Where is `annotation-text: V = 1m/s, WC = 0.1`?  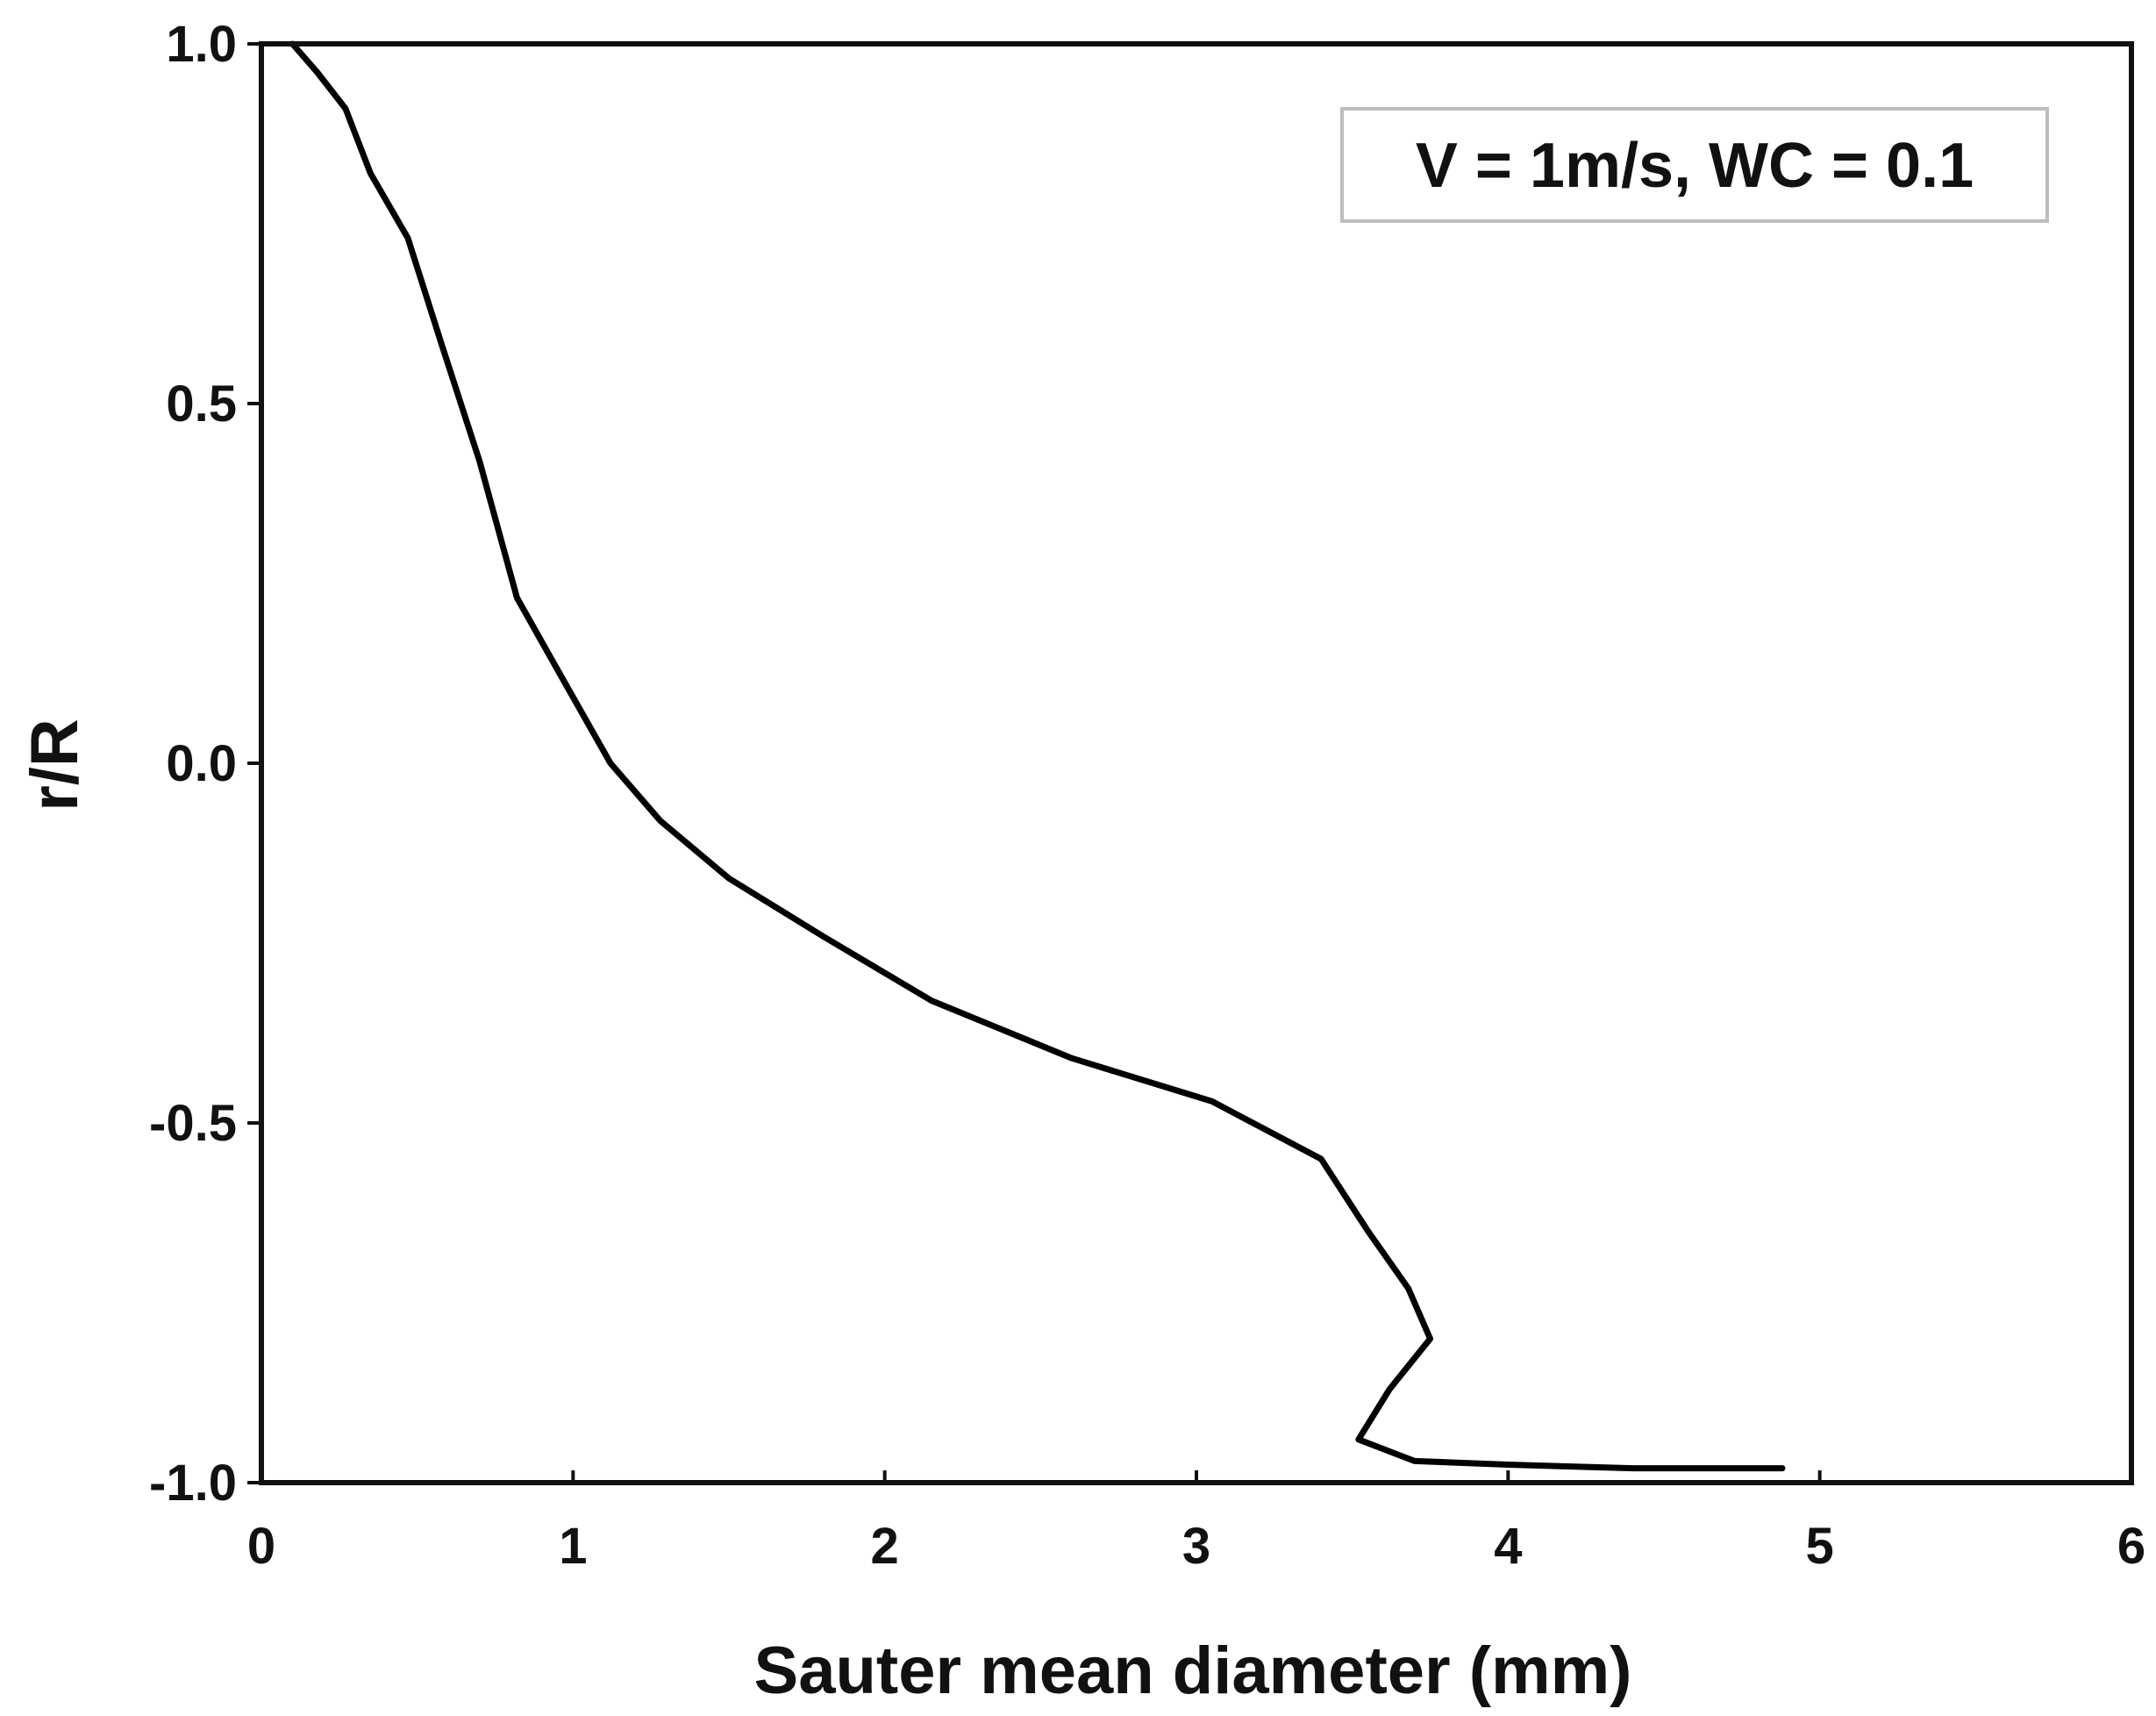 annotation-text: V = 1m/s, WC = 0.1 is located at coordinates (1695, 166).